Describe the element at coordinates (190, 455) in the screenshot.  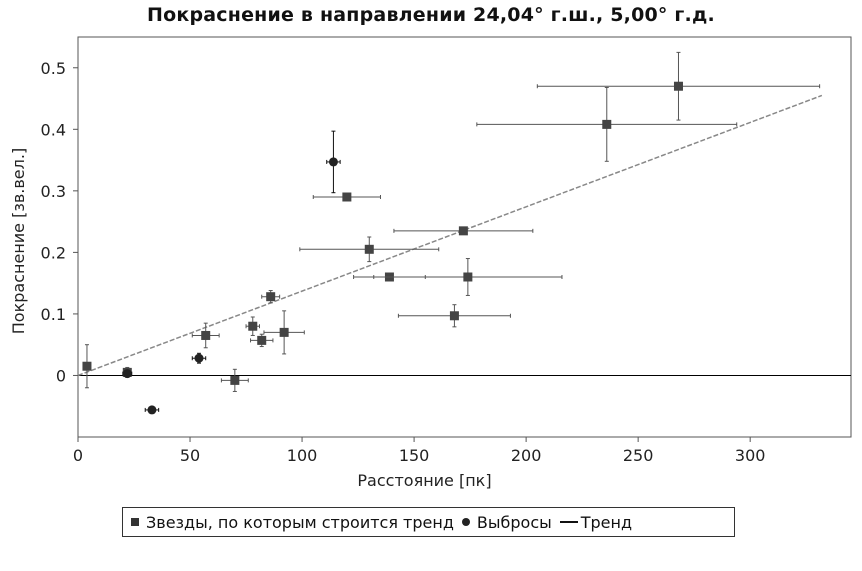
I see `x-tick-label: 50` at that location.